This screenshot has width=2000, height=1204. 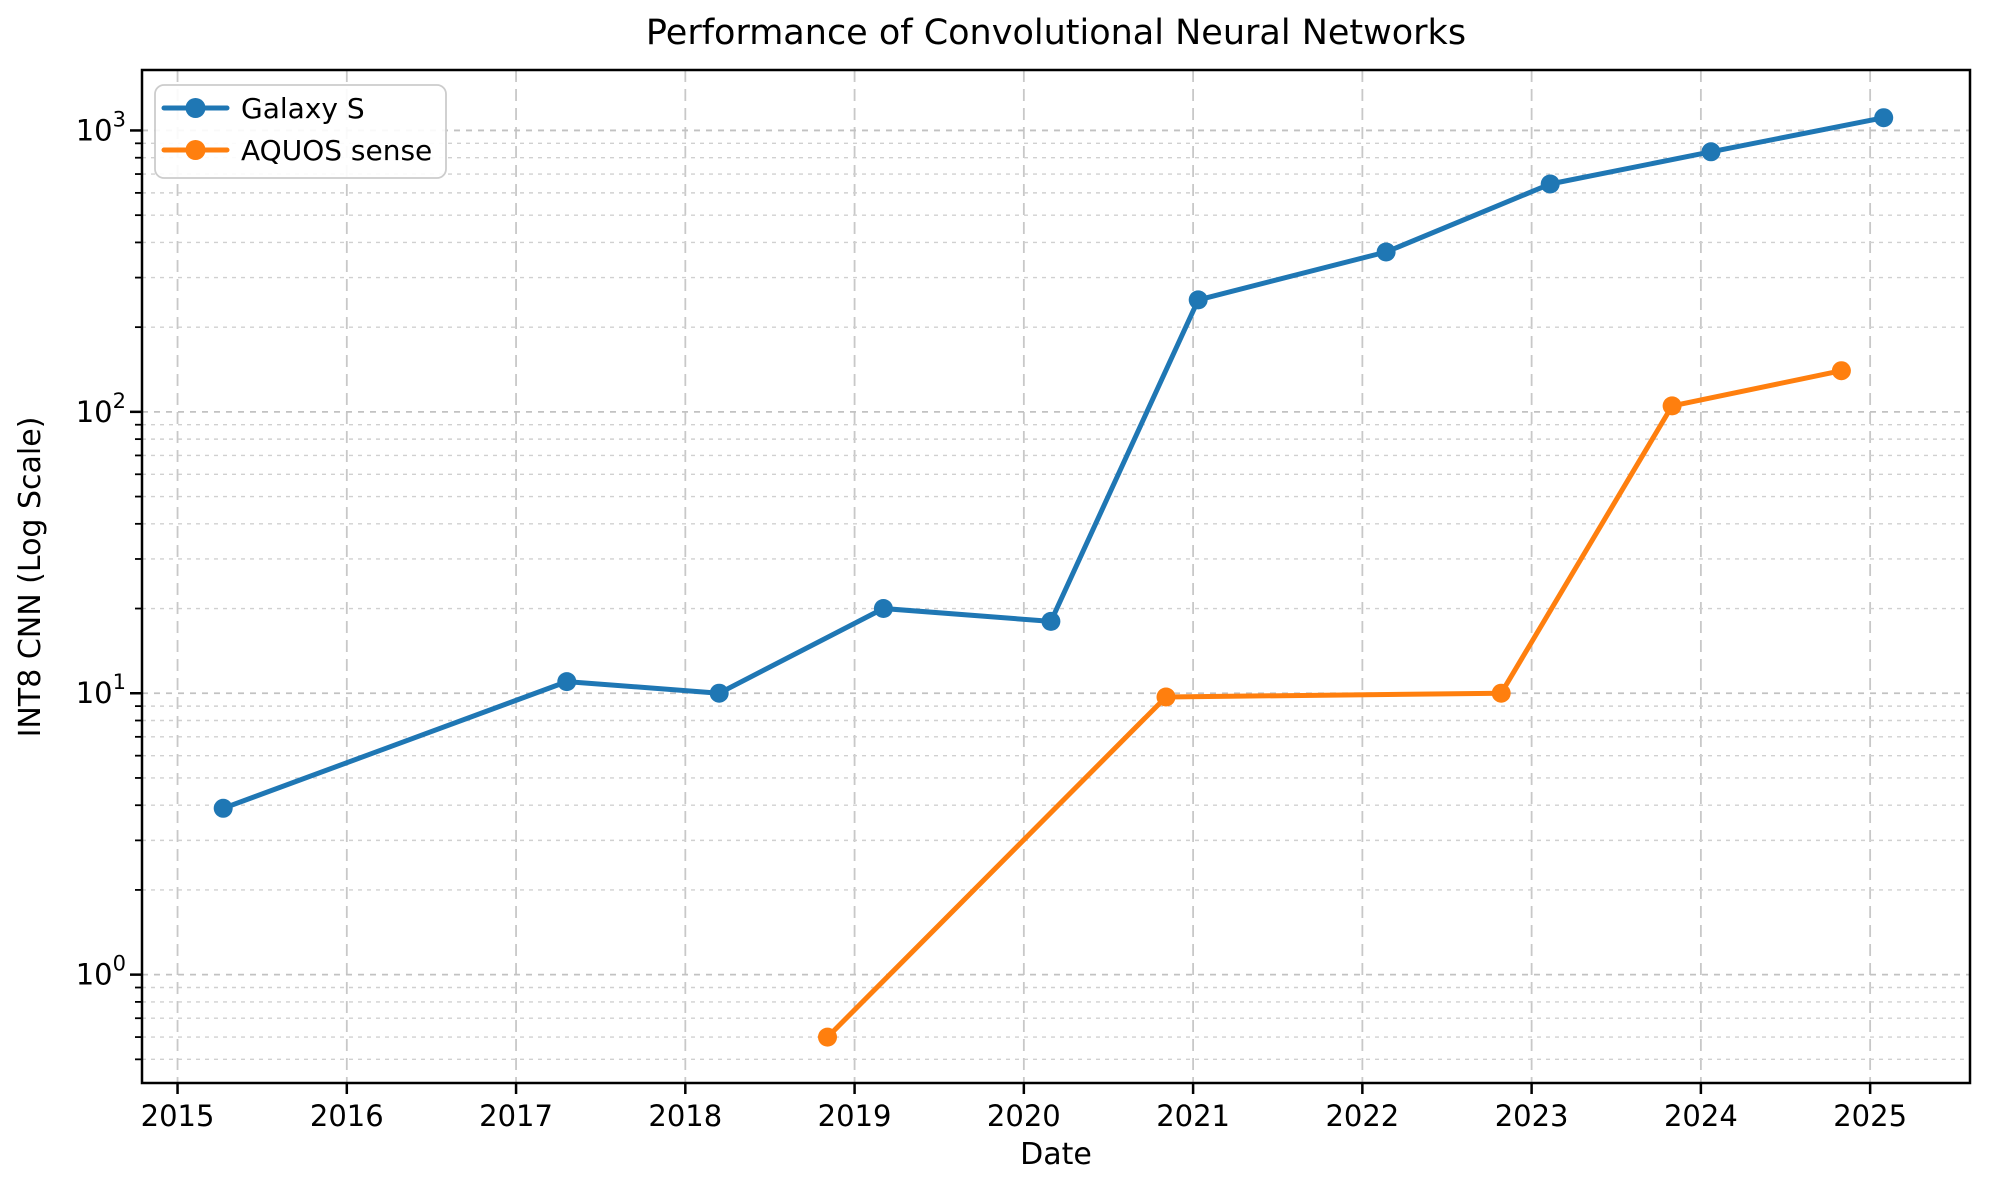 I want to click on x-tick-label: 2015, so click(x=178, y=1116).